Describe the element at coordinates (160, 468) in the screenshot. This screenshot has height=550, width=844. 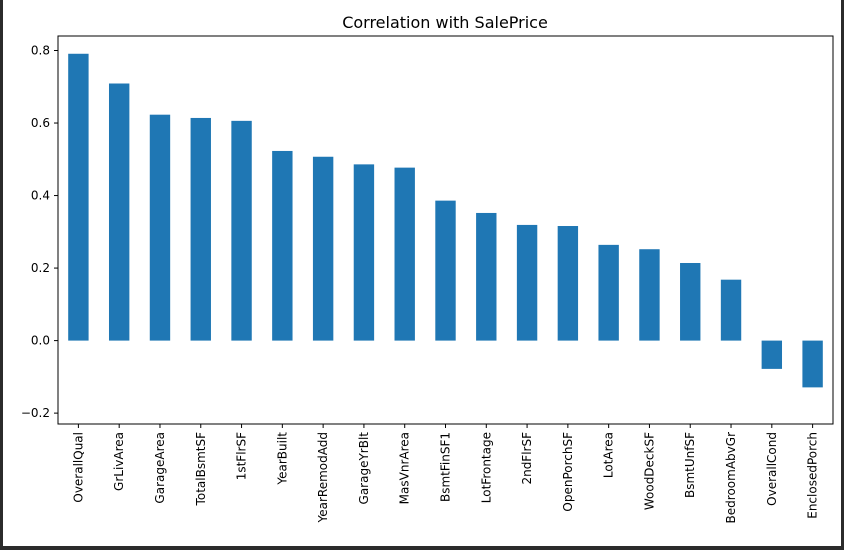
I see `x-tick-label: GarageArea` at that location.